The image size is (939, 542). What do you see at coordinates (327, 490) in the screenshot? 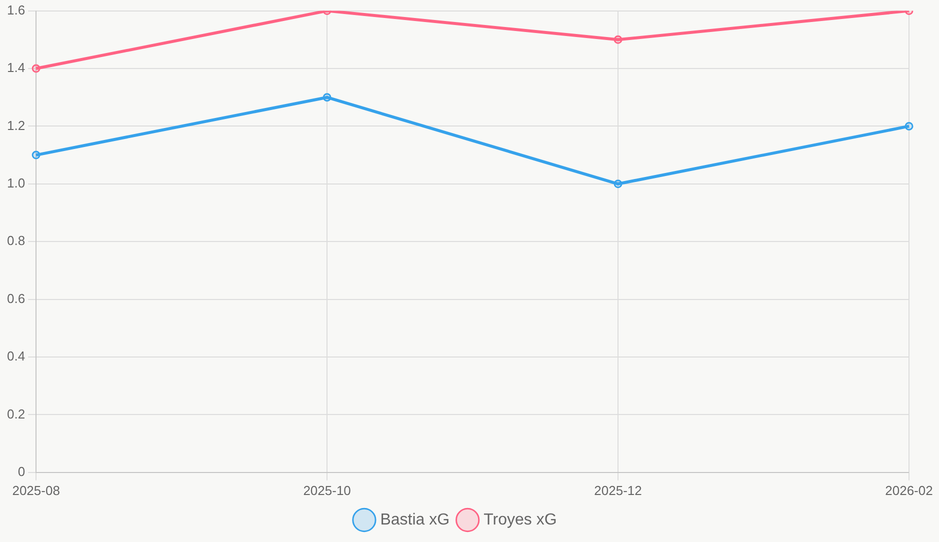
I see `x-tick-label: 2025-10` at bounding box center [327, 490].